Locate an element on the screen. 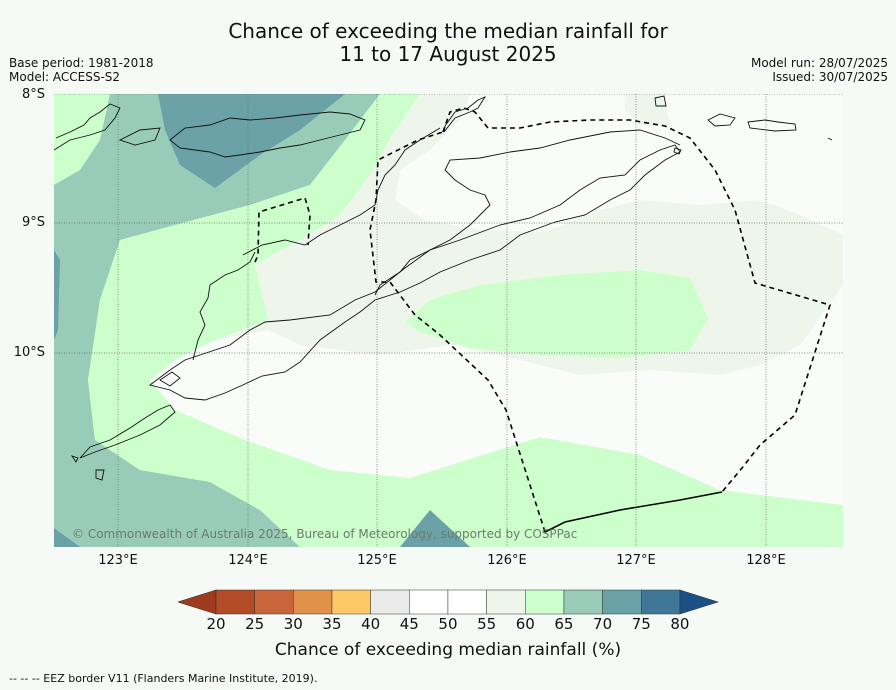 The height and width of the screenshot is (690, 896). wetar-coast is located at coordinates (527, 212).